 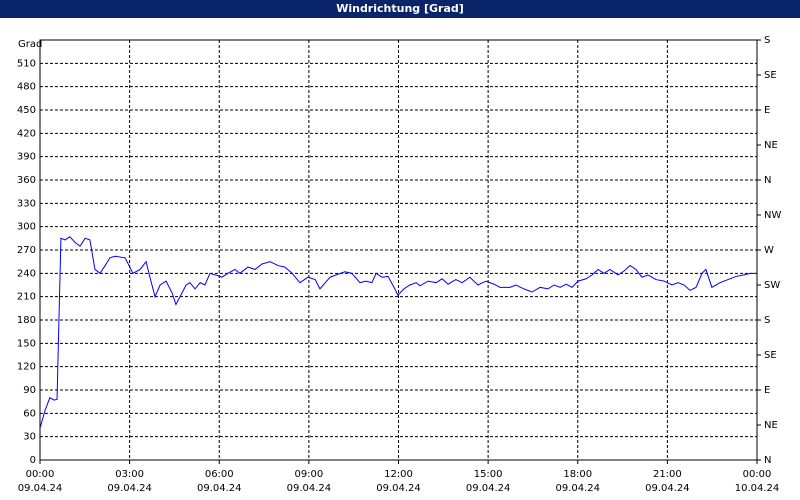 What do you see at coordinates (26, 63) in the screenshot?
I see `y-tick-label: 510` at bounding box center [26, 63].